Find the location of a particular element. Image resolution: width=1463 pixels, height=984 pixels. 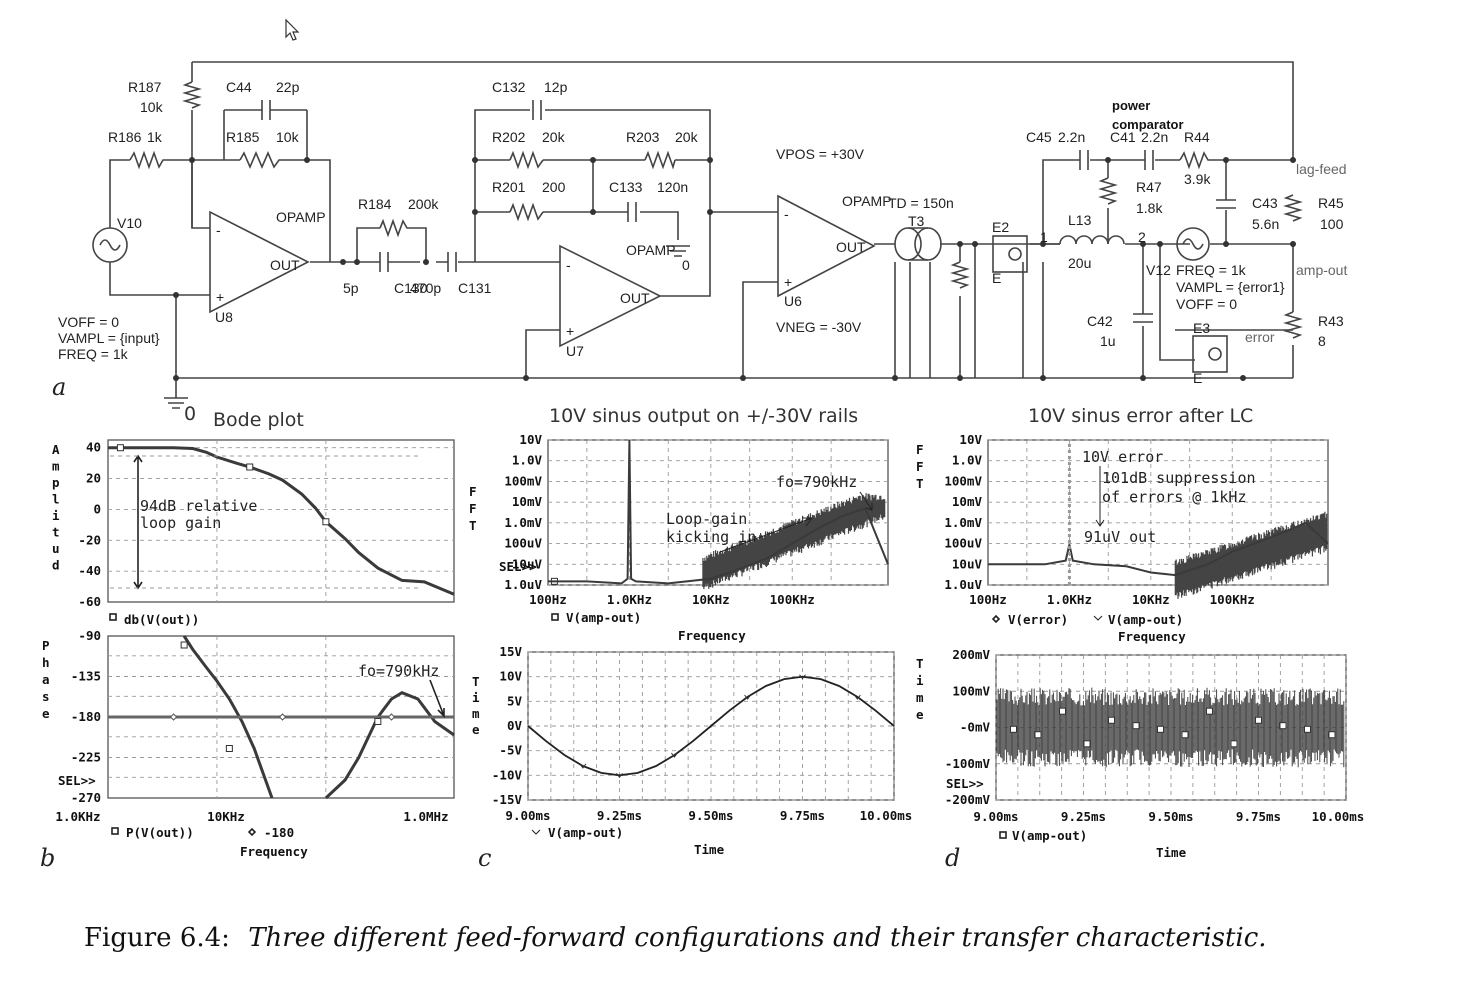

tick-label: -5V is located at coordinates (510, 750).